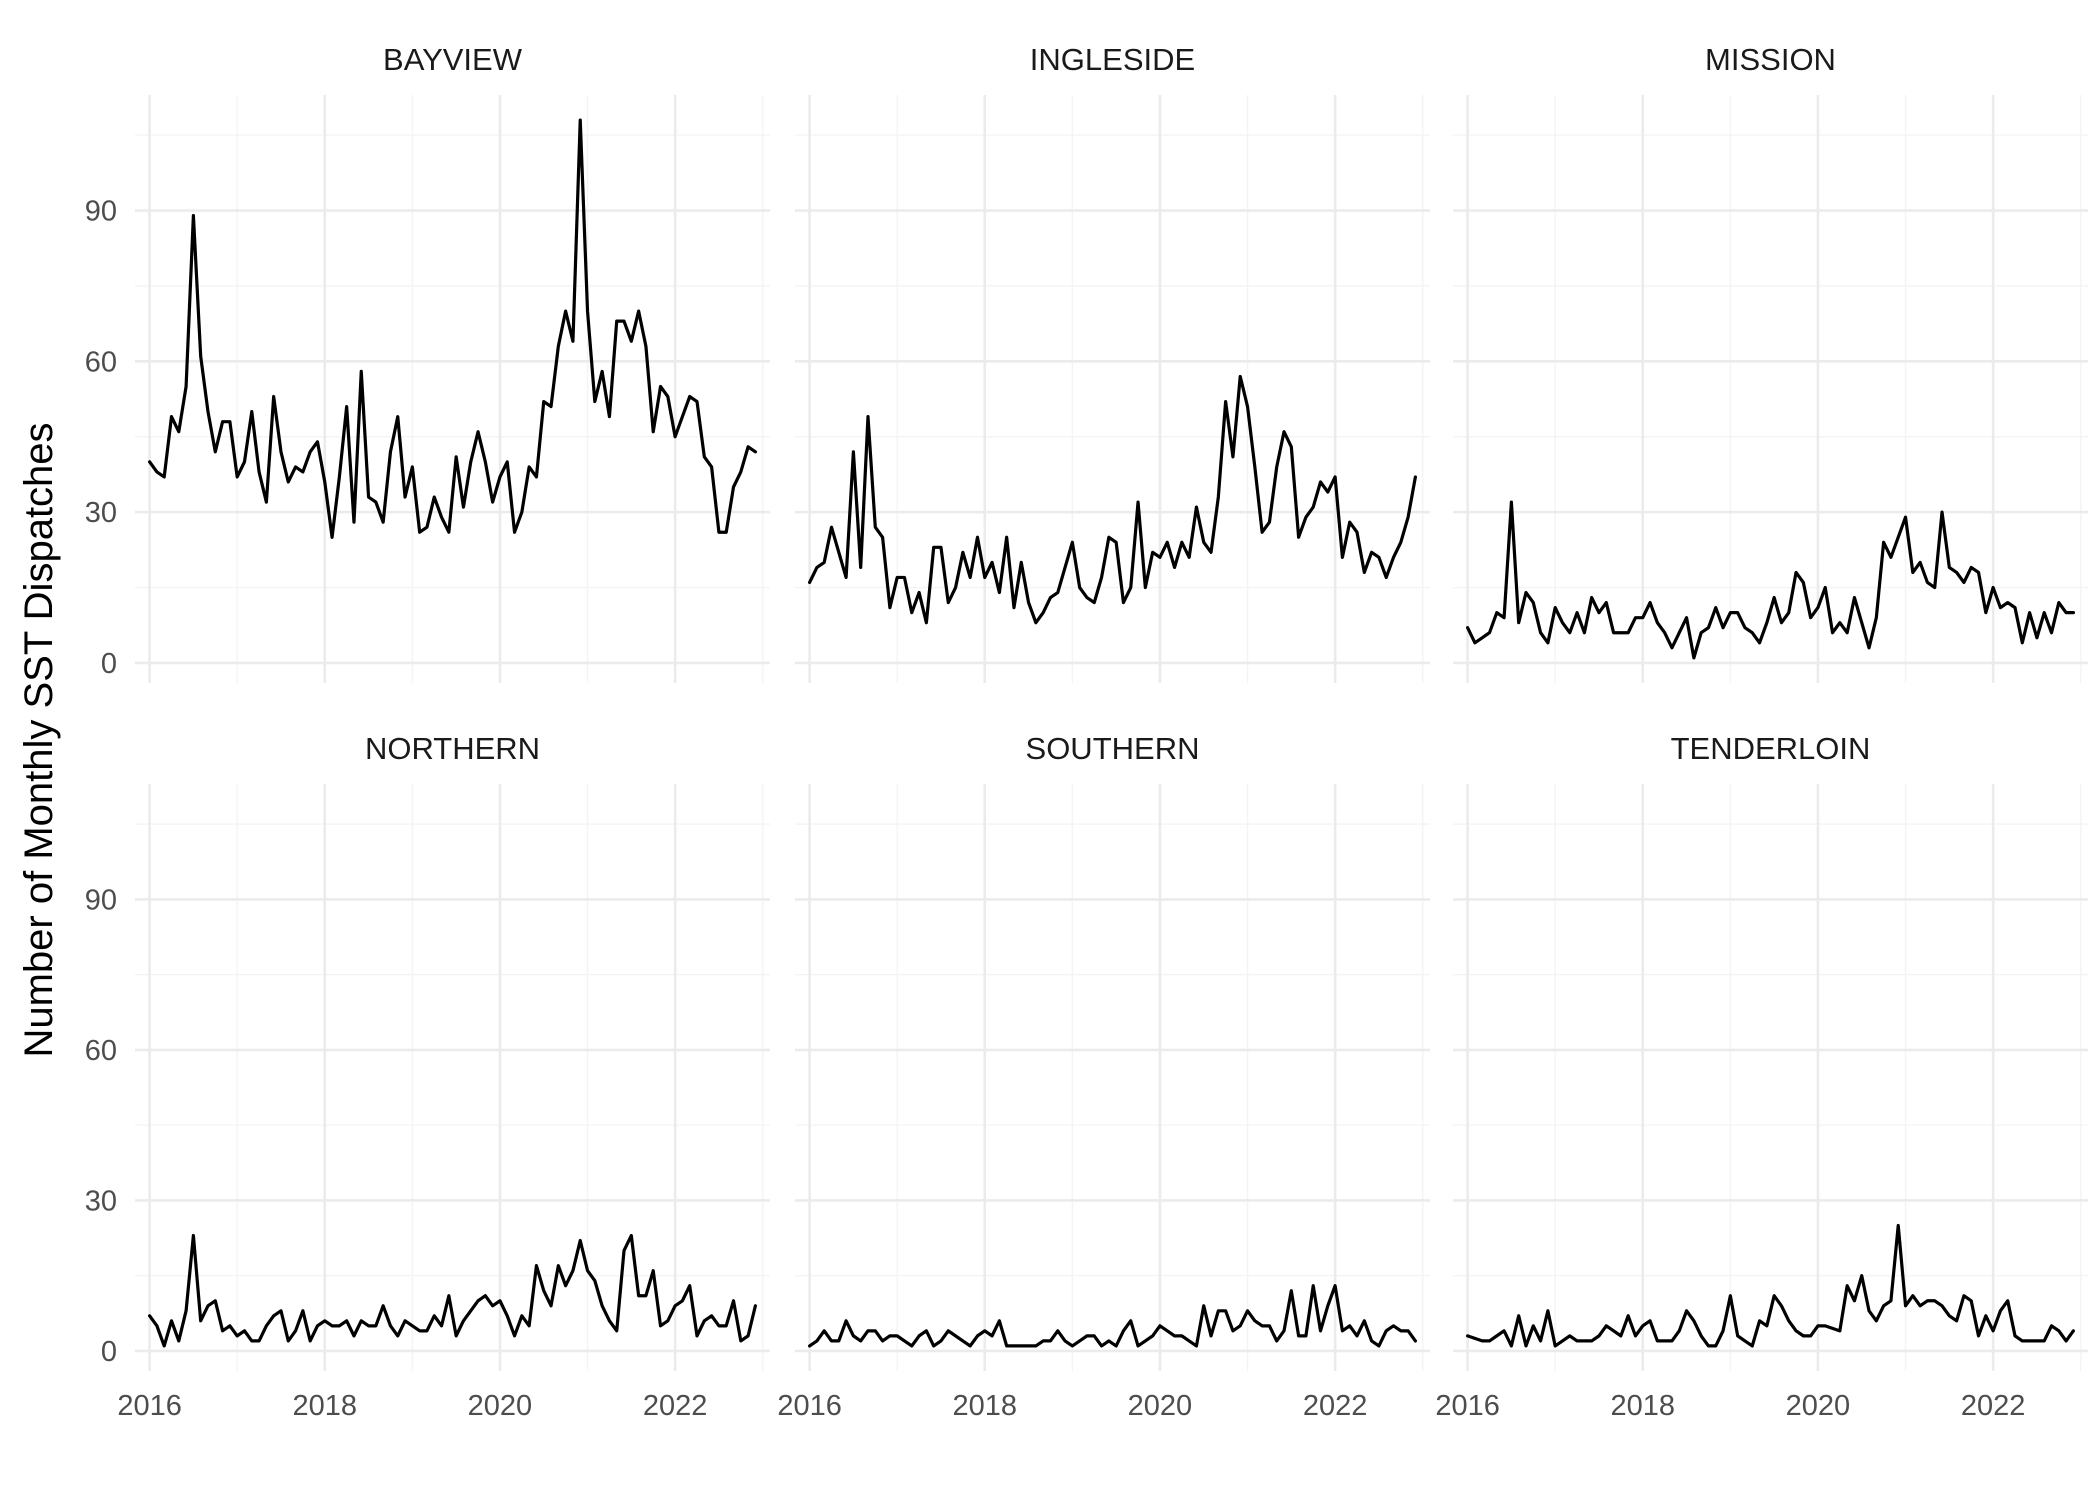 The image size is (2100, 1505). What do you see at coordinates (39, 739) in the screenshot?
I see `y-axis-title: Number of Monthly SST Dispatches` at bounding box center [39, 739].